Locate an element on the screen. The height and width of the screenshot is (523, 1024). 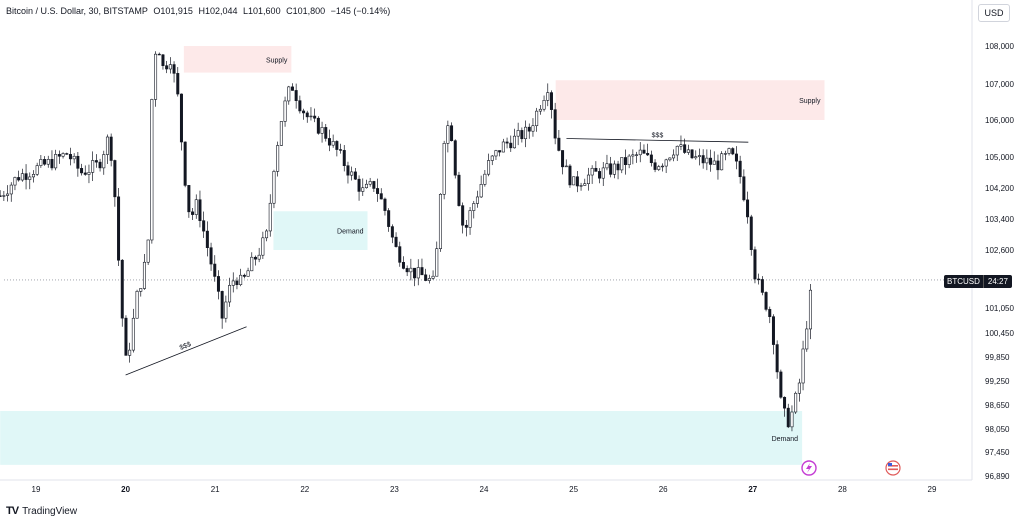
price-tick-label: 98,050 is located at coordinates (997, 429).